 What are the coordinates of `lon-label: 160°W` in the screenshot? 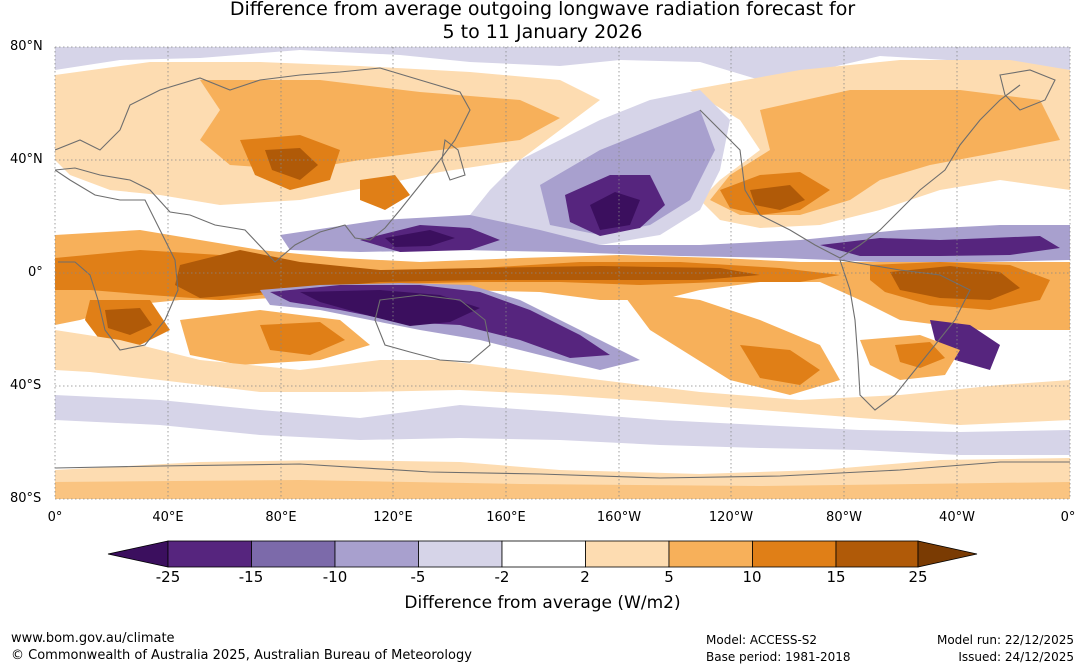 It's located at (619, 517).